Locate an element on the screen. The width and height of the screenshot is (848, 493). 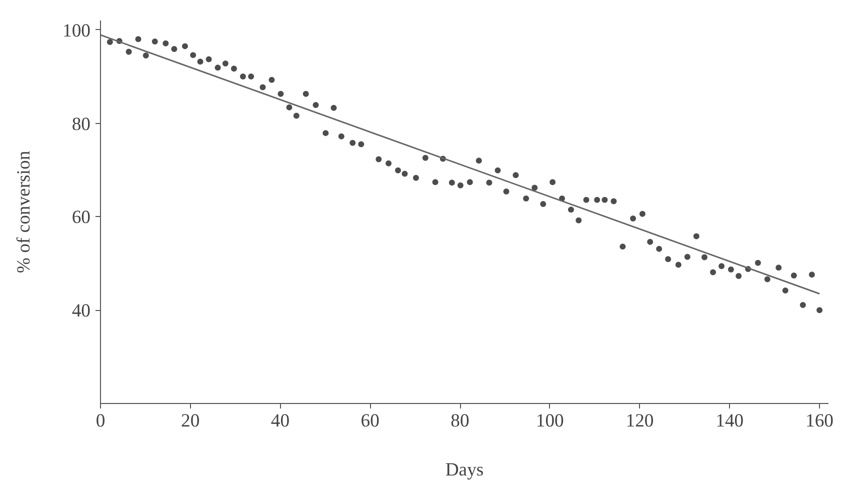
x-tick-label: 140 is located at coordinates (730, 421).